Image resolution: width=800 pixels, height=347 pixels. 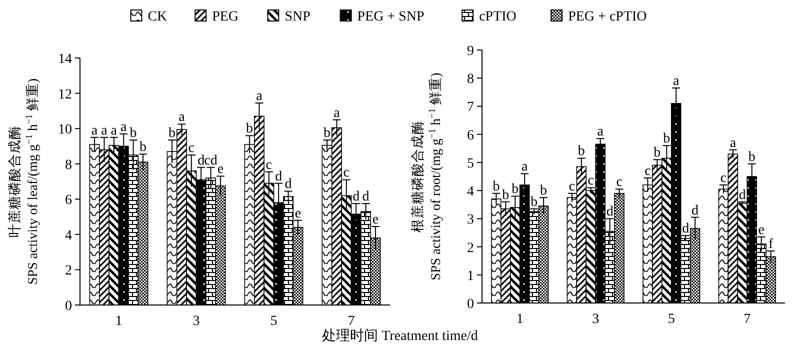 I want to click on data-label: f, so click(x=771, y=244).